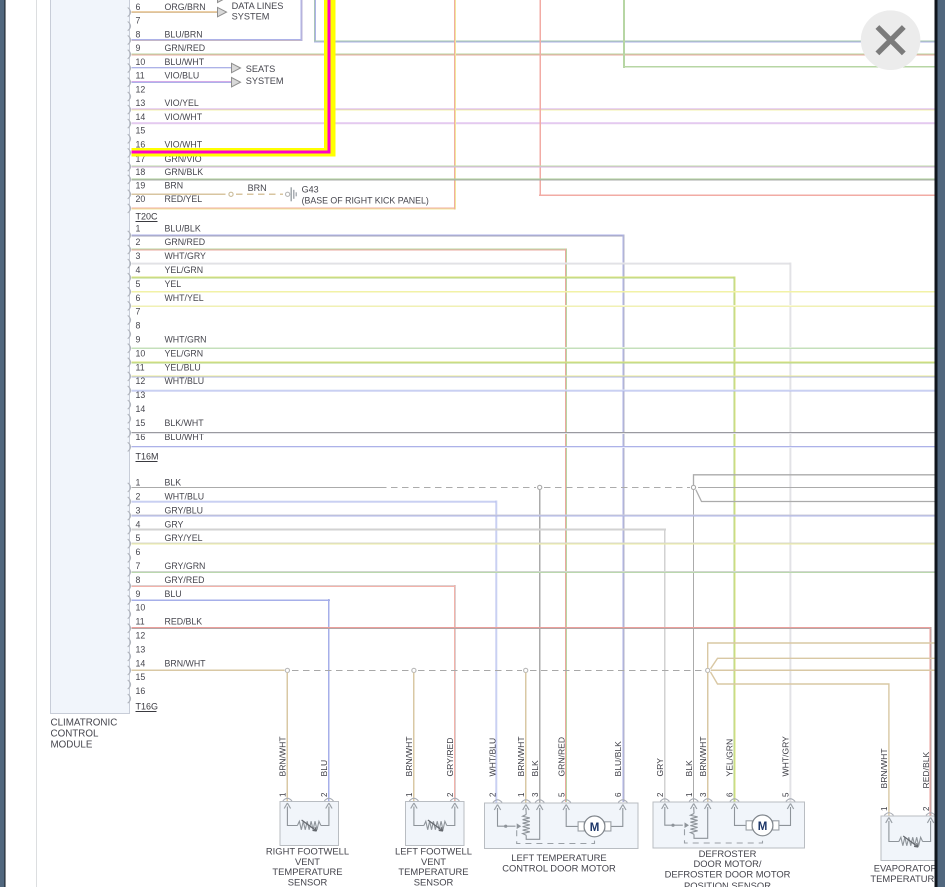  What do you see at coordinates (147, 707) in the screenshot?
I see `svg-text: T16G` at bounding box center [147, 707].